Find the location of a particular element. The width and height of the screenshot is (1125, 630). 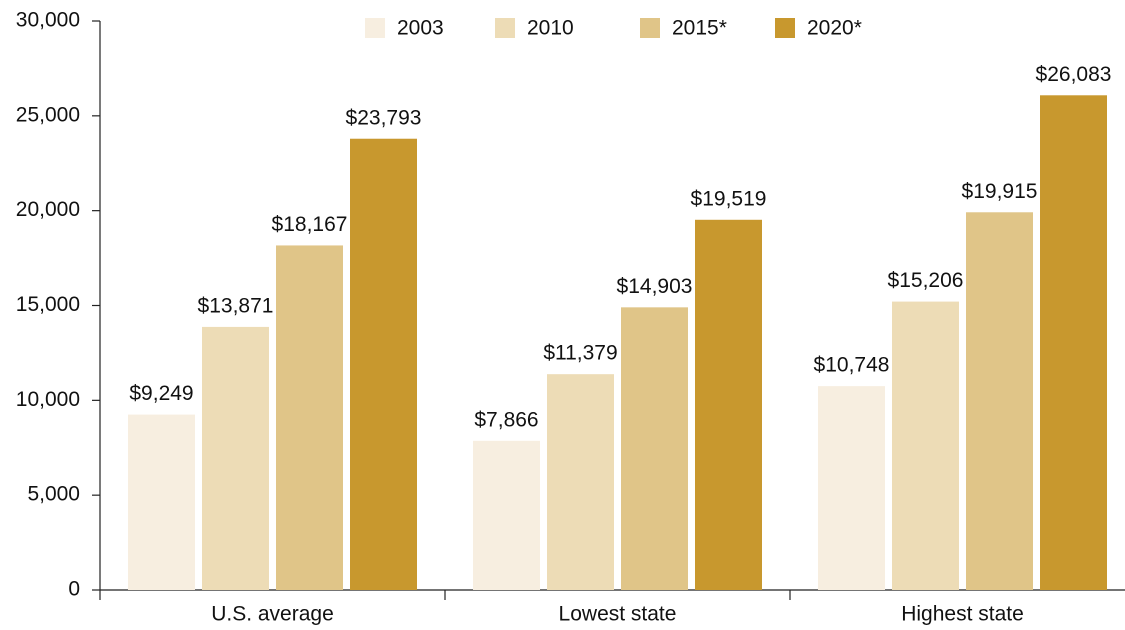

data-label: $26,083 is located at coordinates (1074, 74).